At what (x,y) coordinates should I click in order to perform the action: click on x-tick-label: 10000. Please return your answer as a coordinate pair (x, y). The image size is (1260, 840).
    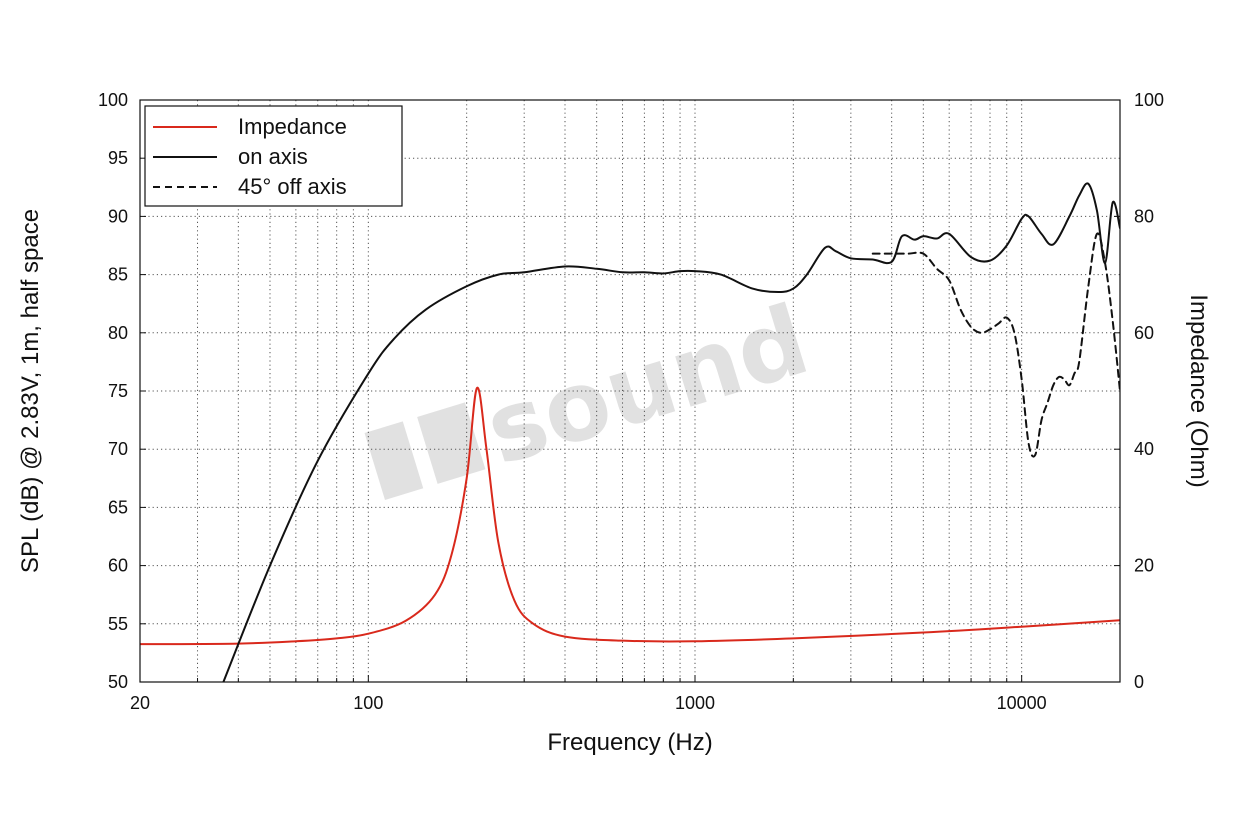
    Looking at the image, I should click on (1022, 703).